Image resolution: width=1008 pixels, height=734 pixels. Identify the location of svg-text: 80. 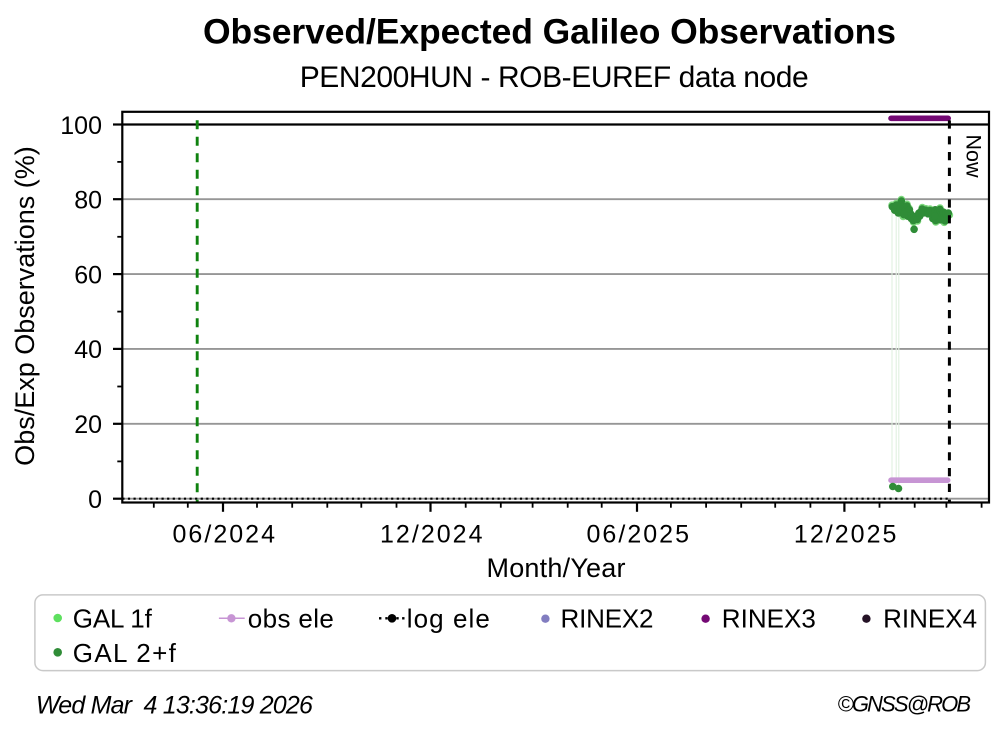
(88, 201).